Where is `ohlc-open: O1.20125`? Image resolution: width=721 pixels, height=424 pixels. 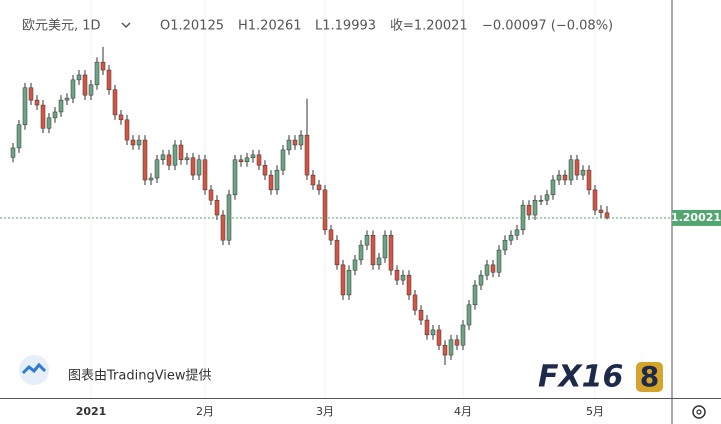
ohlc-open: O1.20125 is located at coordinates (192, 26).